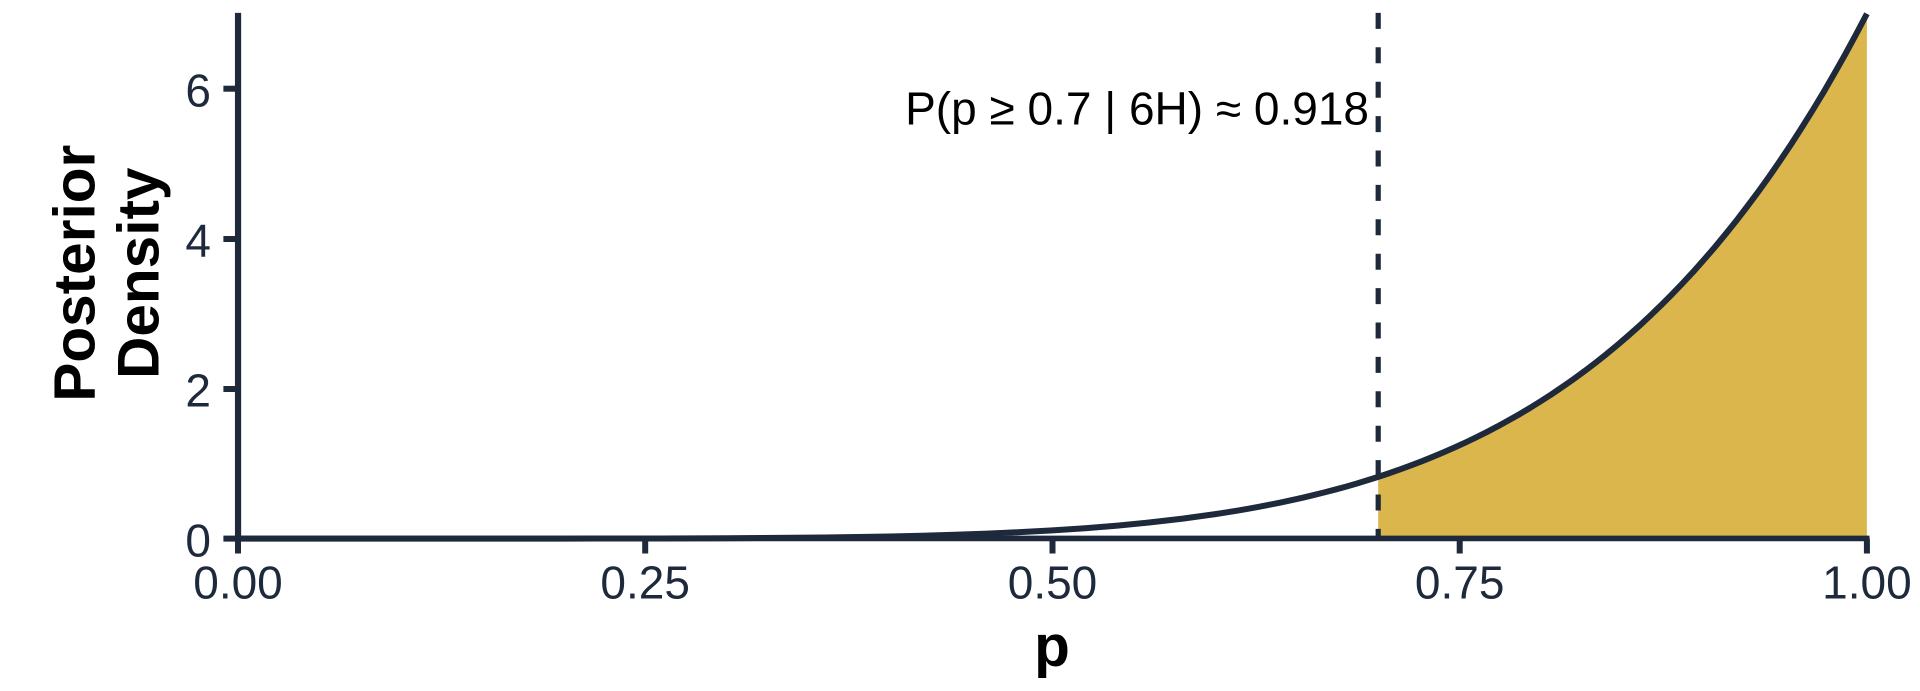  I want to click on svg-text: 2, so click(198, 391).